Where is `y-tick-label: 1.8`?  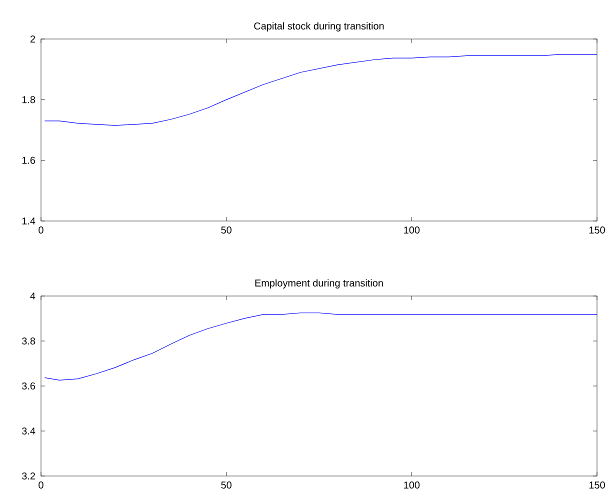
y-tick-label: 1.8 is located at coordinates (29, 100).